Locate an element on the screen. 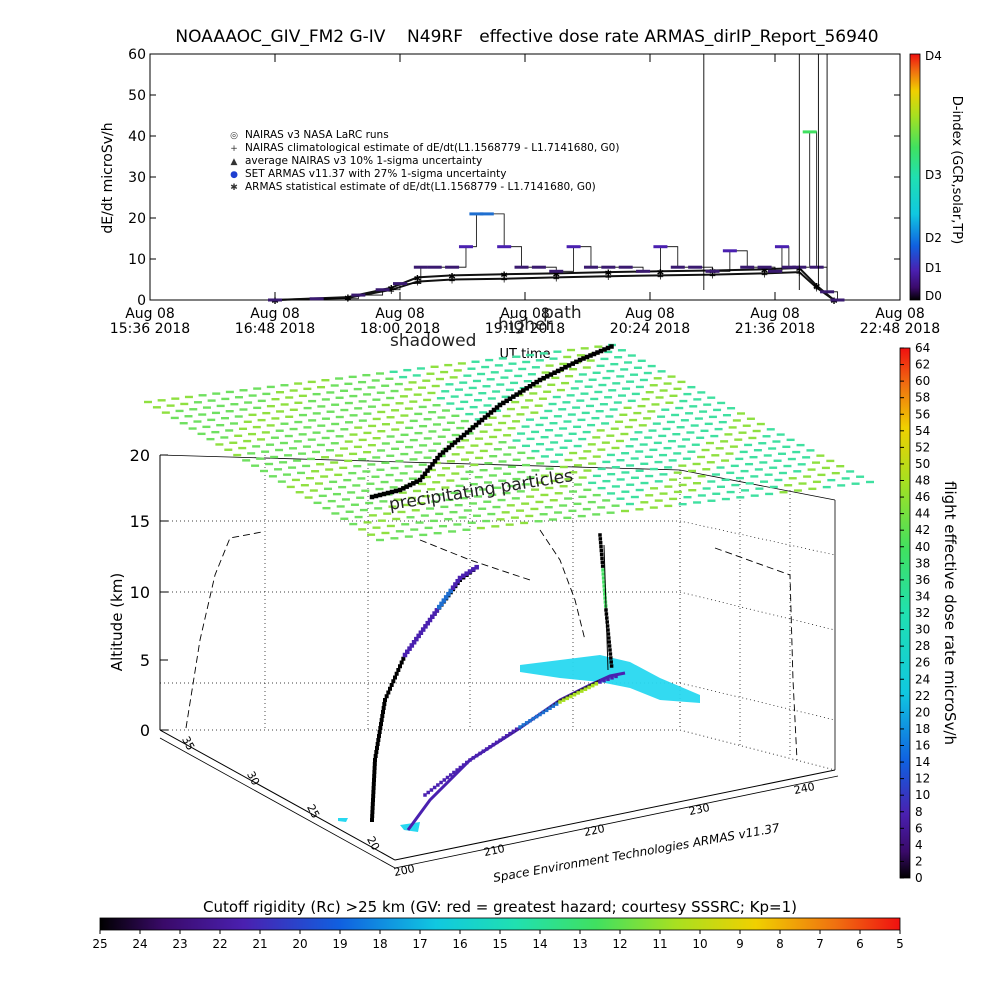 The width and height of the screenshot is (1000, 1000). dose-rate-tick-label: 14 is located at coordinates (922, 762).